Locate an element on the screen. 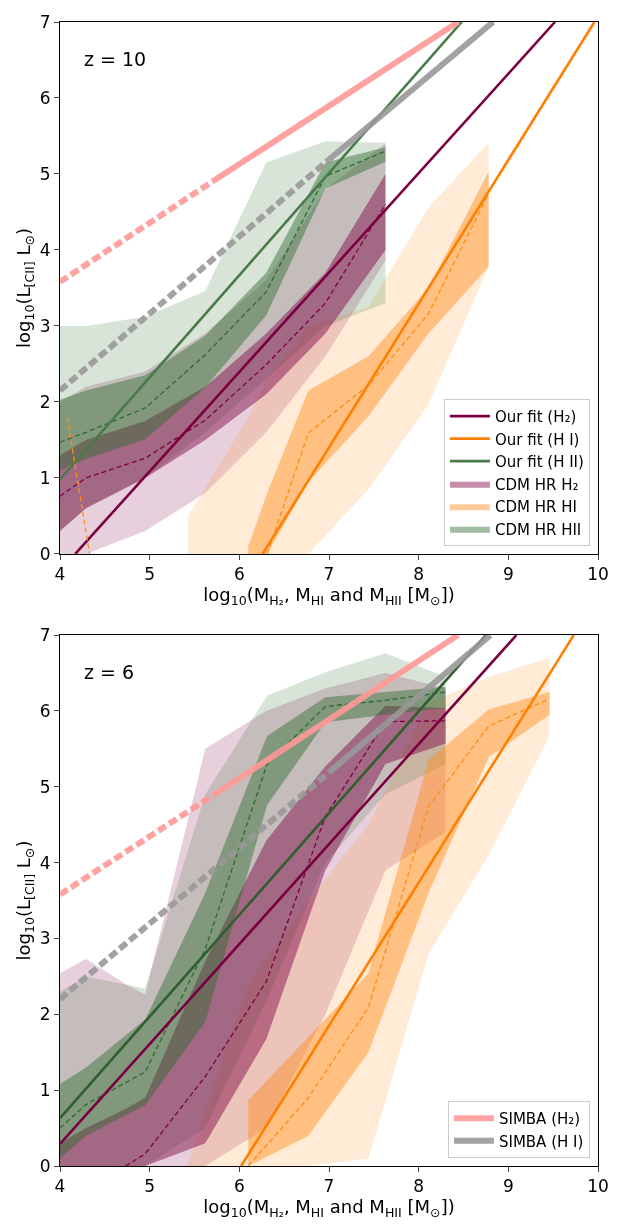 This screenshot has height=1225, width=623. annotation: z = 10 is located at coordinates (115, 59).